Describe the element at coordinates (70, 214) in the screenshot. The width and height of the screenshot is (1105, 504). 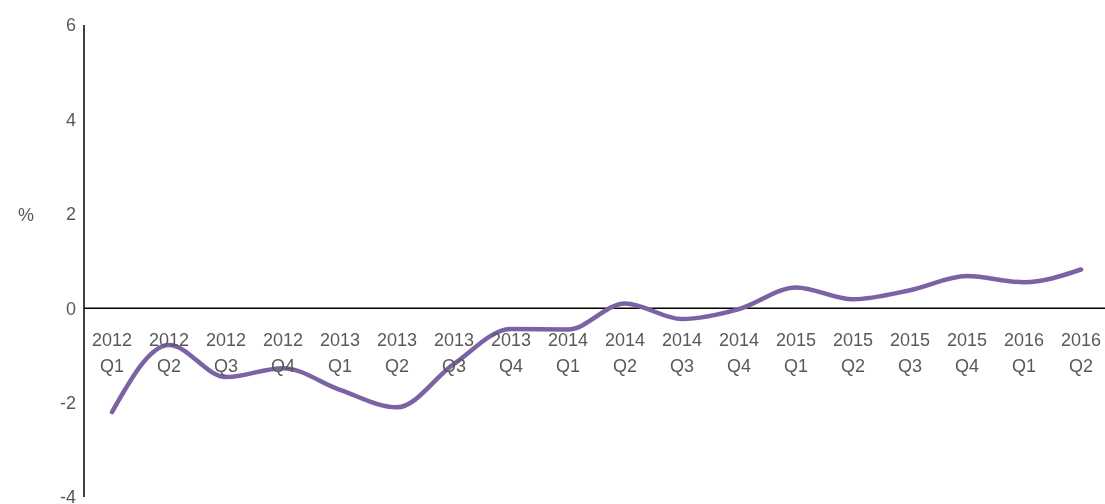
I see `y-tick-label: 2` at that location.